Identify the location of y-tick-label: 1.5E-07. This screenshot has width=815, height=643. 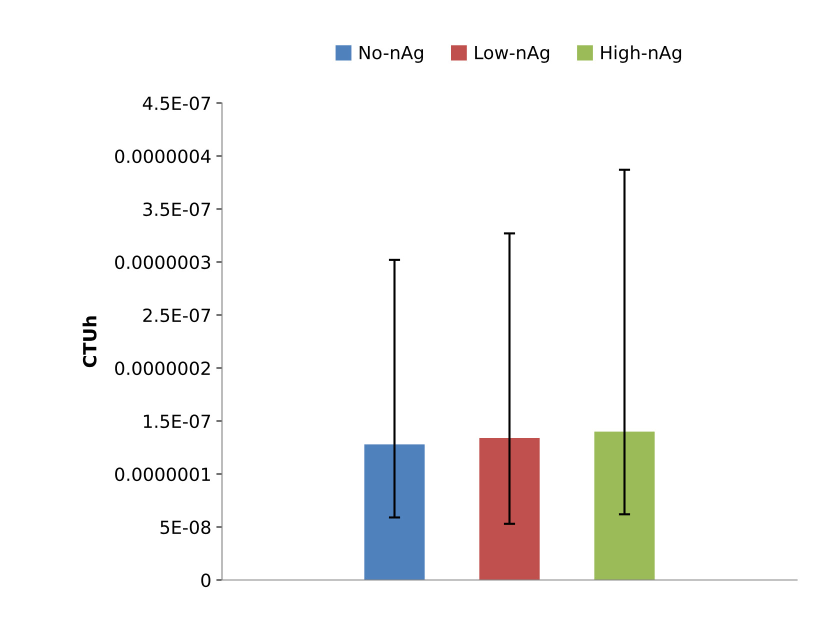
(177, 421).